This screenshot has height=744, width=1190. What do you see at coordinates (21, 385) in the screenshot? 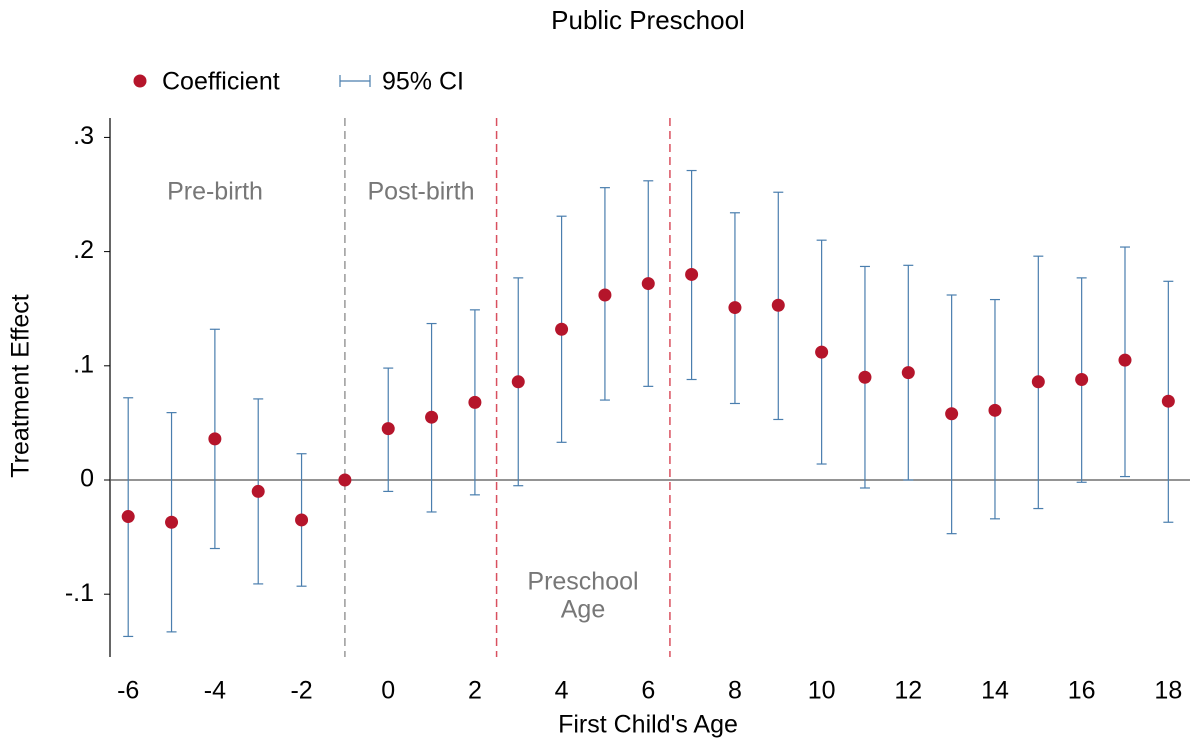
I see `y-axis-label: Treatment Effect` at bounding box center [21, 385].